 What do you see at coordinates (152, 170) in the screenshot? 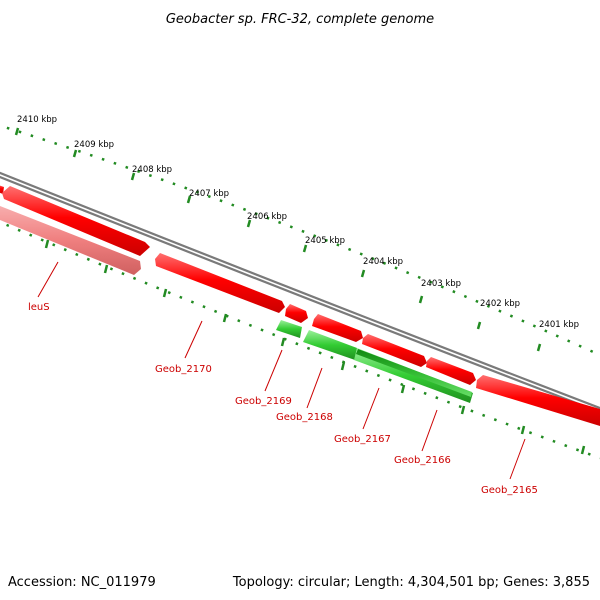
I see `kbp-label: 2408 kbp` at bounding box center [152, 170].